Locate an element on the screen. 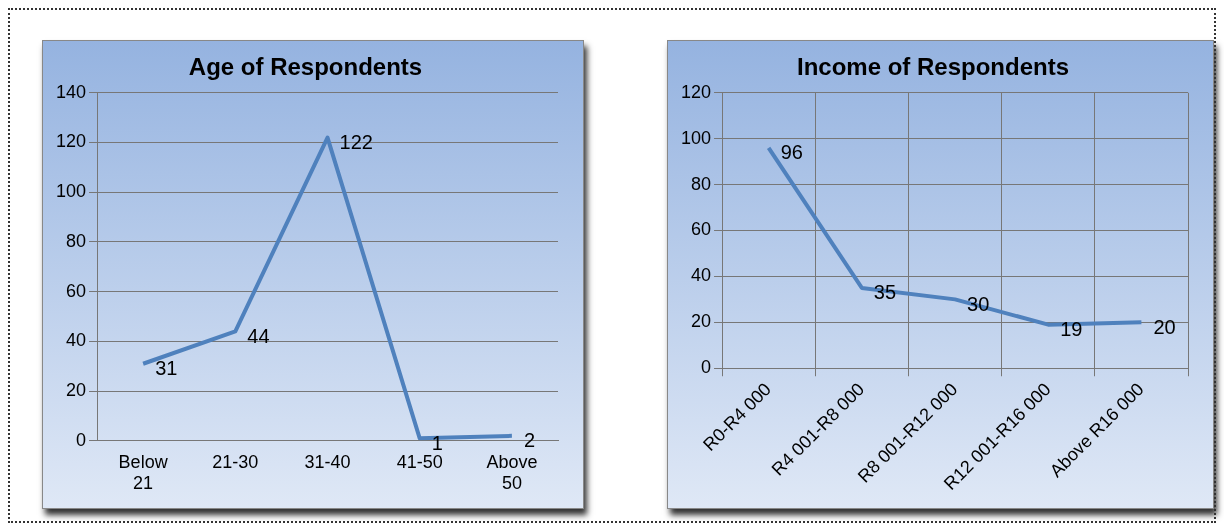 The height and width of the screenshot is (531, 1224). data-label: 44 is located at coordinates (258, 335).